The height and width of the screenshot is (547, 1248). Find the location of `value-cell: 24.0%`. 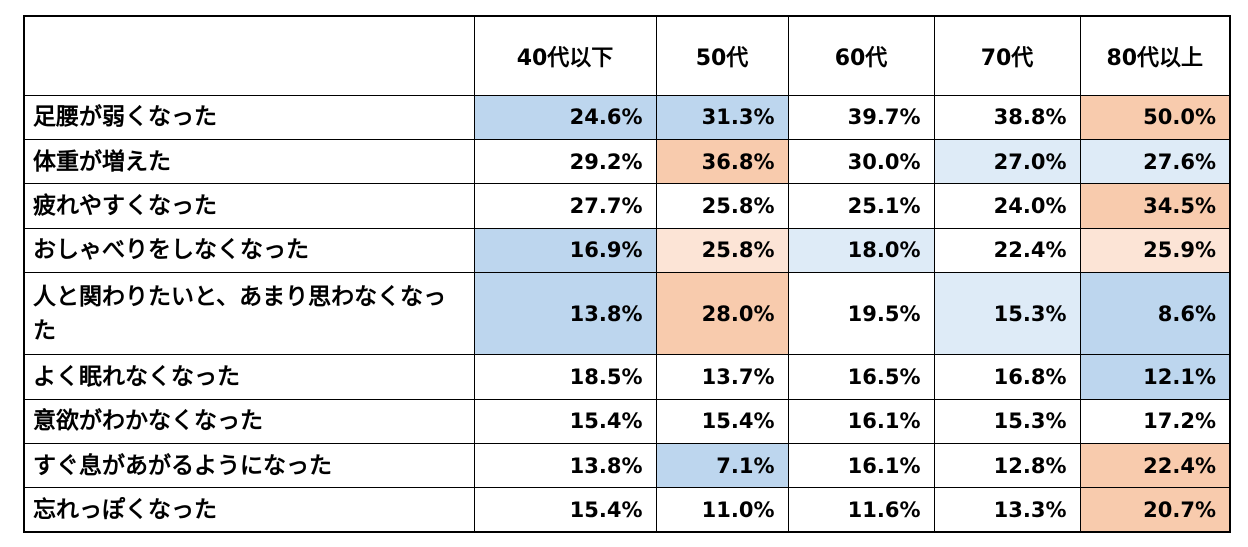

value-cell: 24.0% is located at coordinates (1007, 206).